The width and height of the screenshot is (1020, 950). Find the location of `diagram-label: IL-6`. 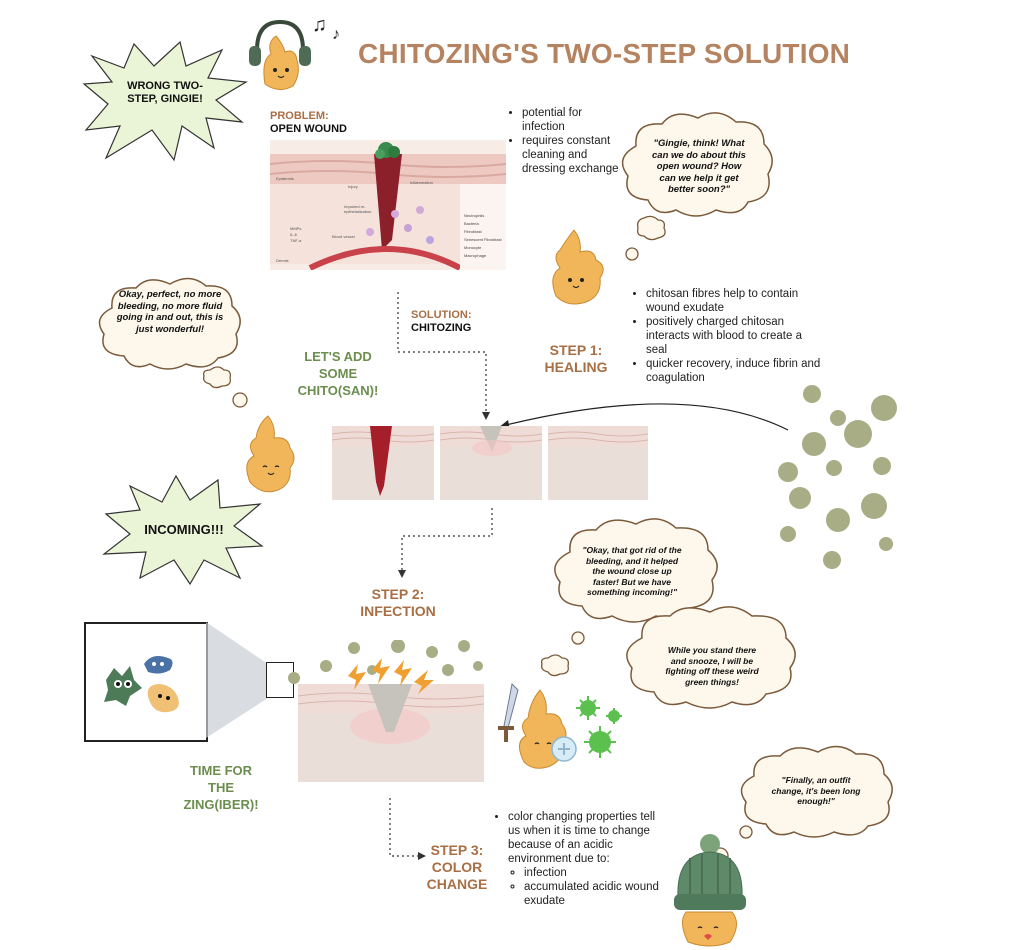

diagram-label: IL-6 is located at coordinates (293, 234).